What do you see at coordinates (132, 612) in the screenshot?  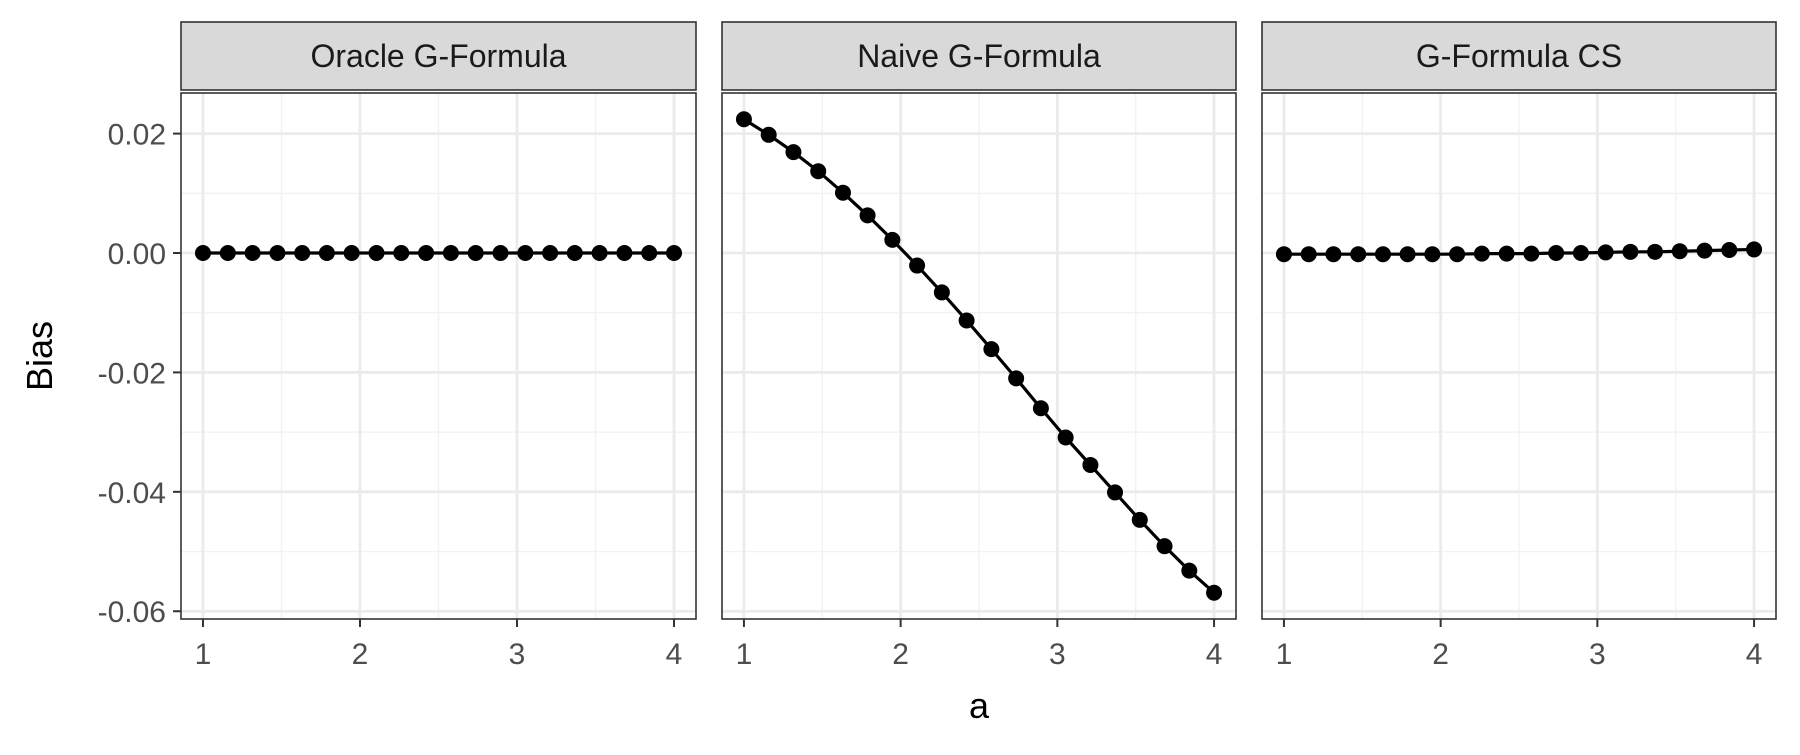 I see `y-tick-label: -0.06` at bounding box center [132, 612].